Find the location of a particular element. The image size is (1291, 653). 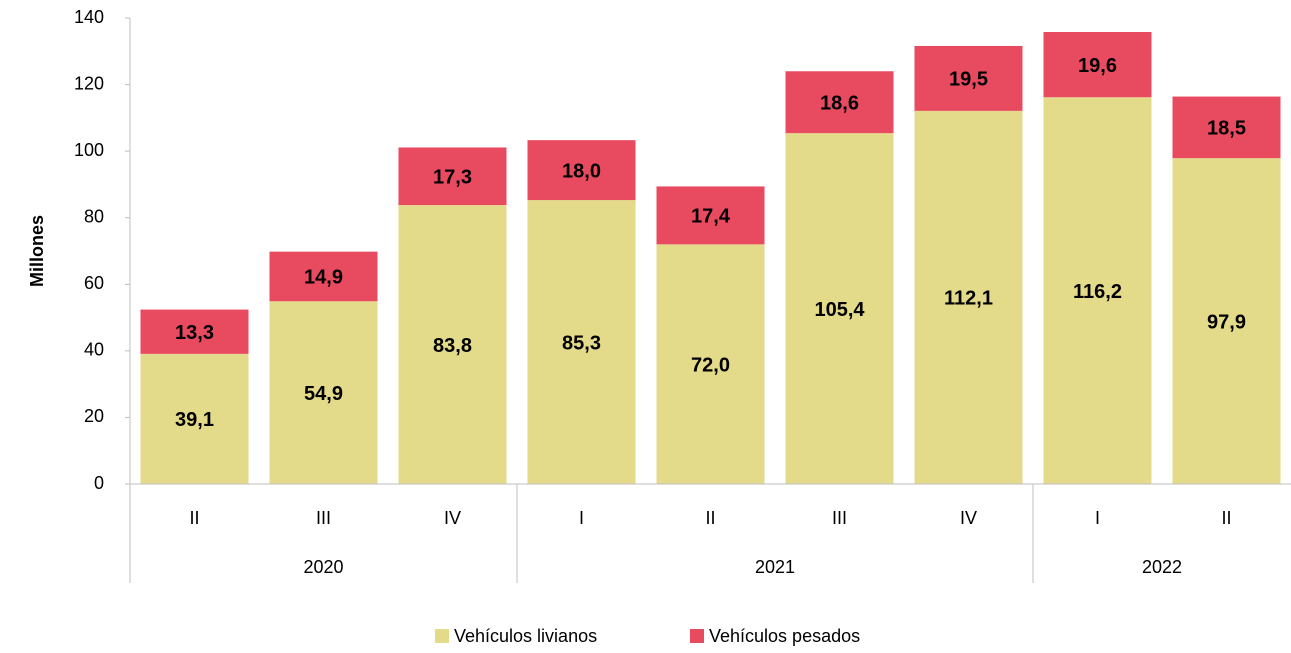

group-label: 2021 is located at coordinates (775, 567).